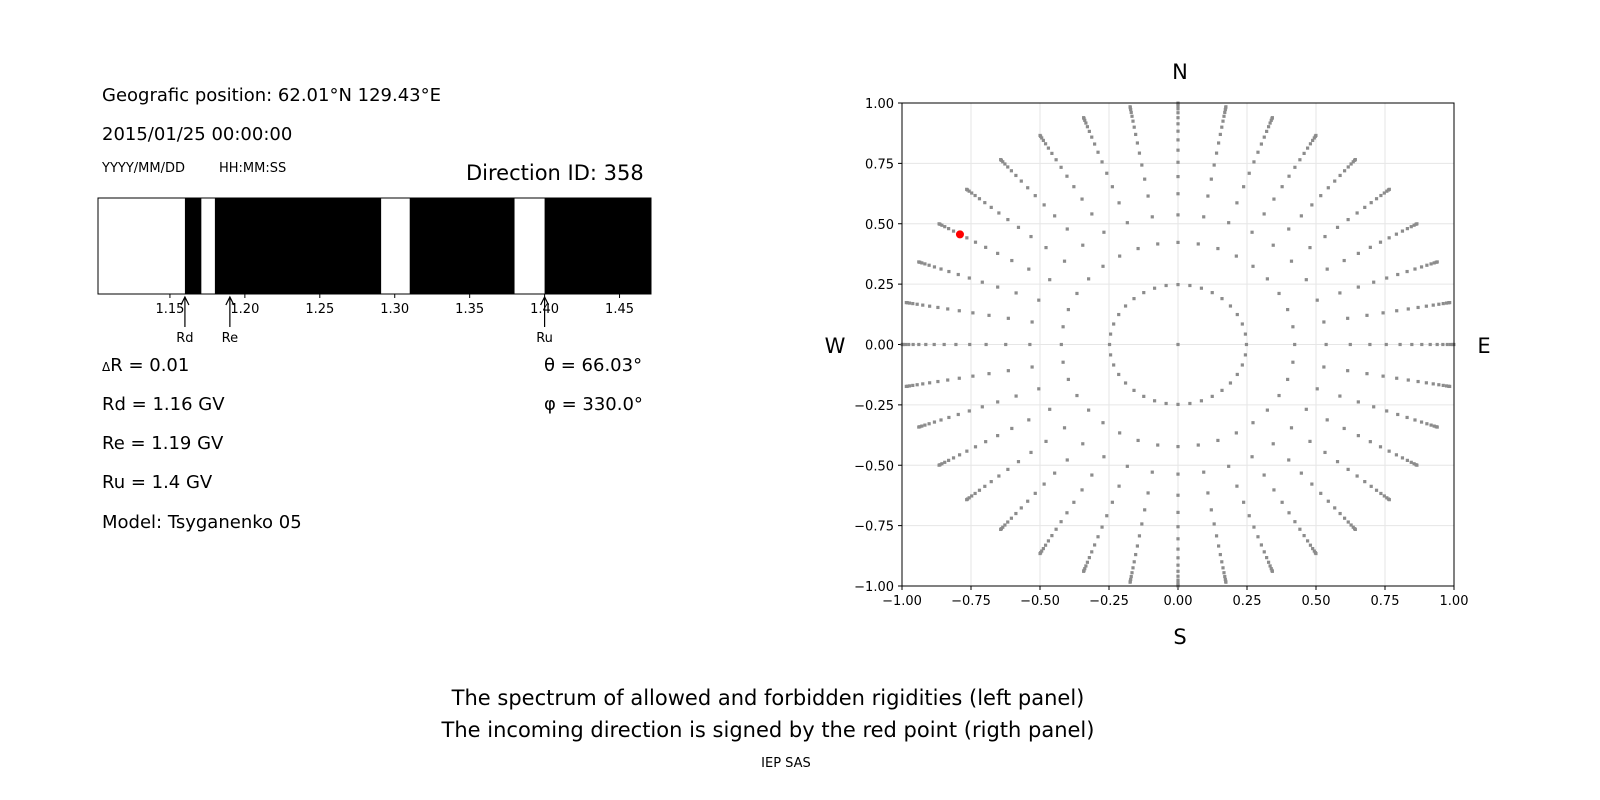 This screenshot has height=800, width=1600. I want to click on marker-label: Ru, so click(544, 338).